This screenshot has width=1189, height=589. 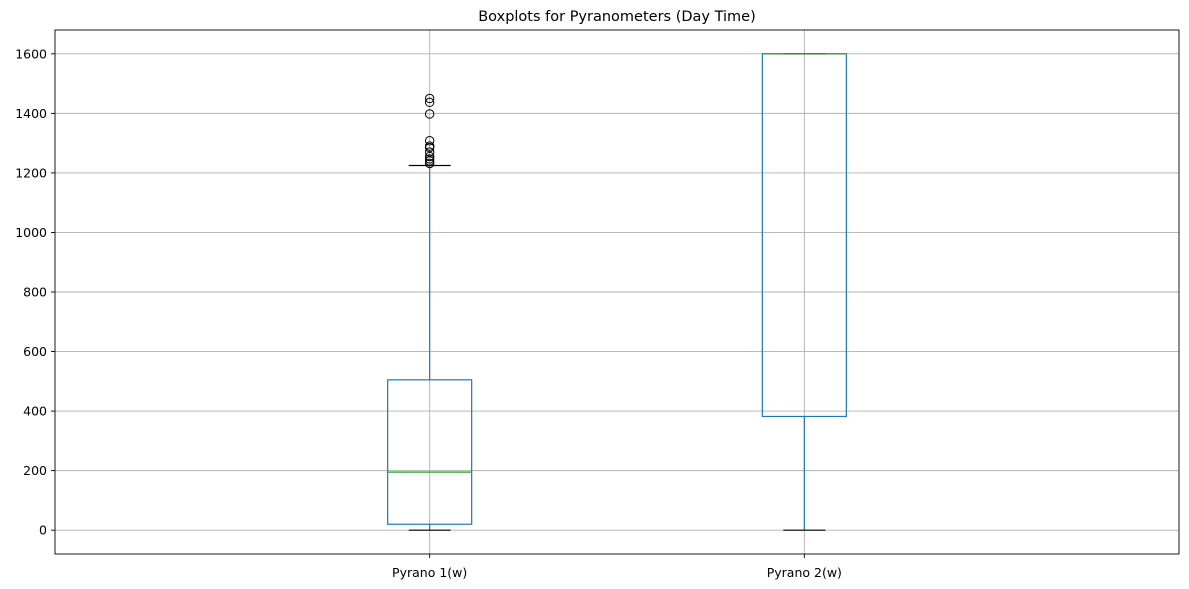 I want to click on y-tick-label: 200, so click(x=35, y=470).